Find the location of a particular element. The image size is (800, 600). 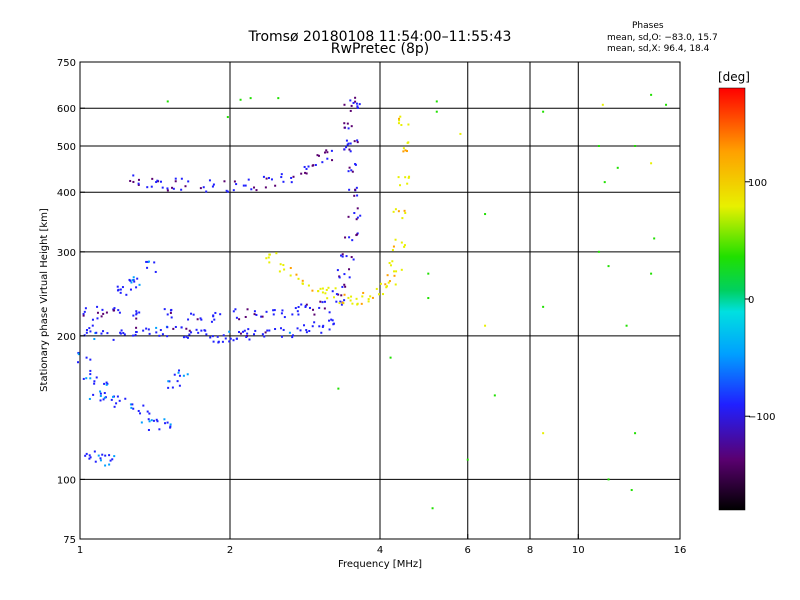

x-tick-label: 2 is located at coordinates (230, 550).